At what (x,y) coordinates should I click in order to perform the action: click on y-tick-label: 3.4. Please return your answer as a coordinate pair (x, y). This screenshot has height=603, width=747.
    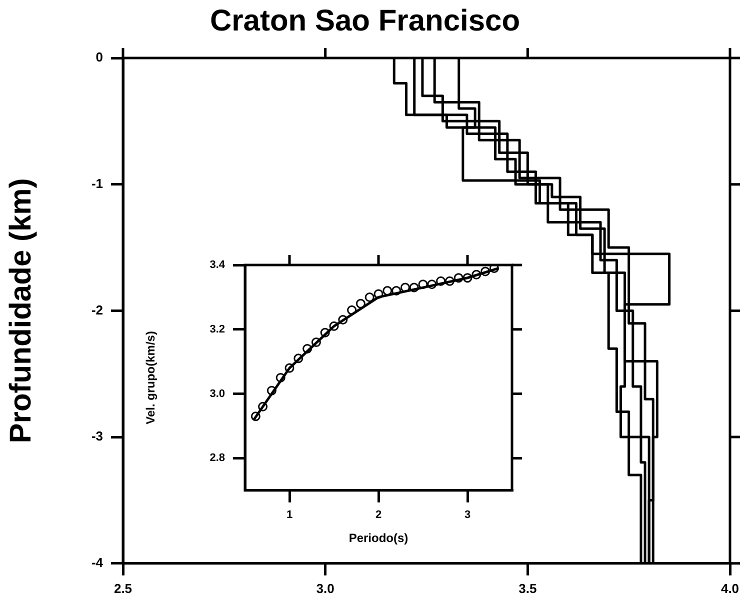
    Looking at the image, I should click on (218, 265).